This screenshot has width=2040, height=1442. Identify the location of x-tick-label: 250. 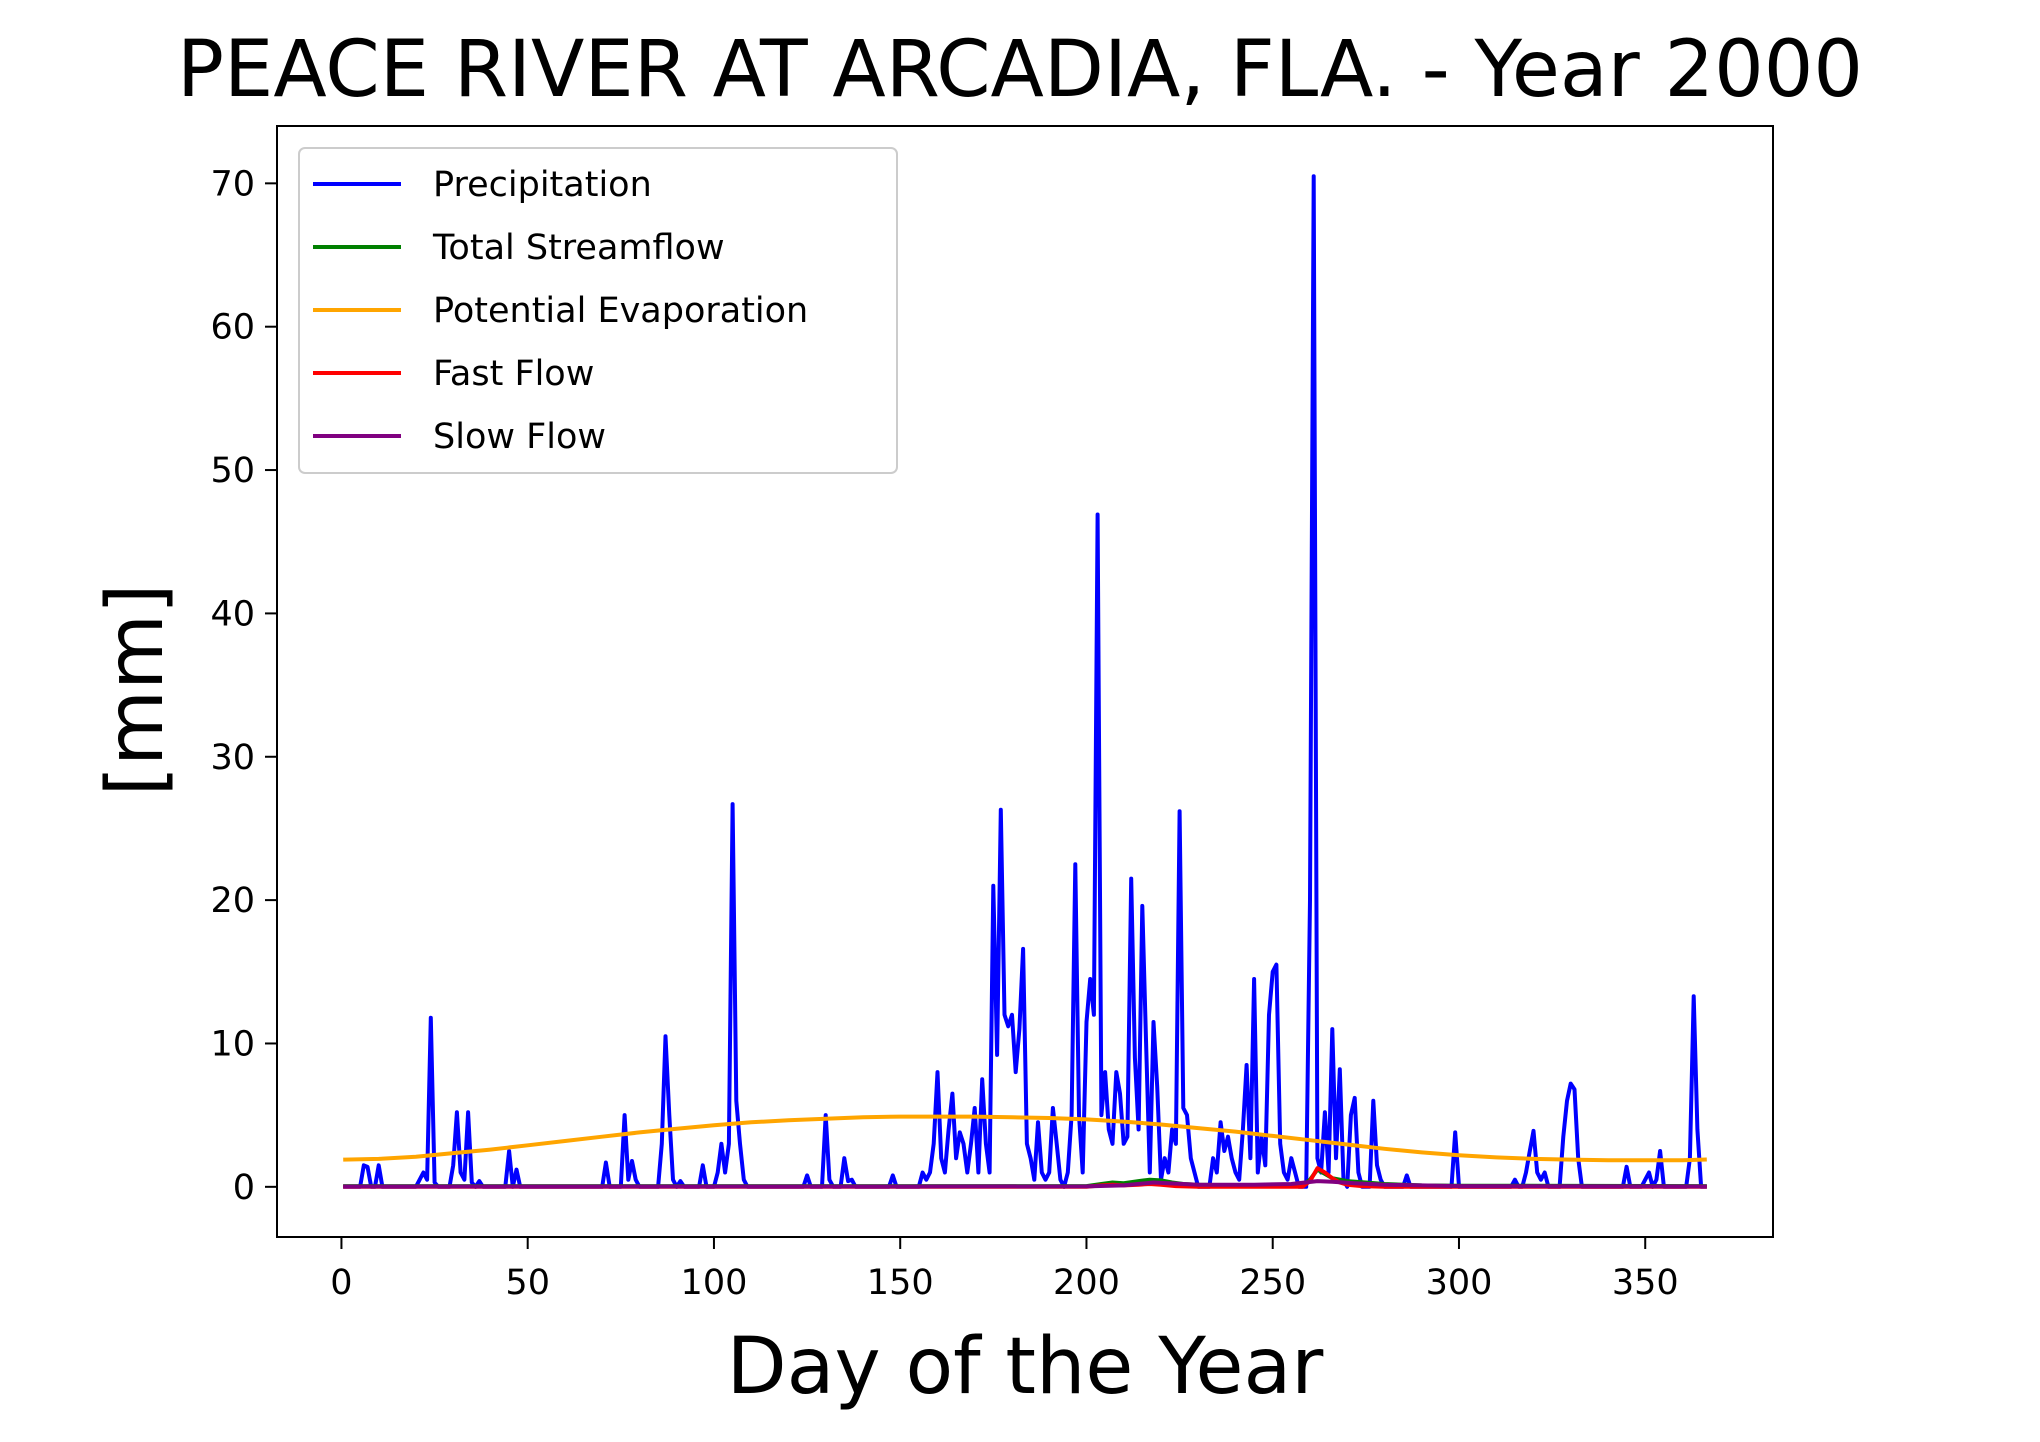
(1272, 1283).